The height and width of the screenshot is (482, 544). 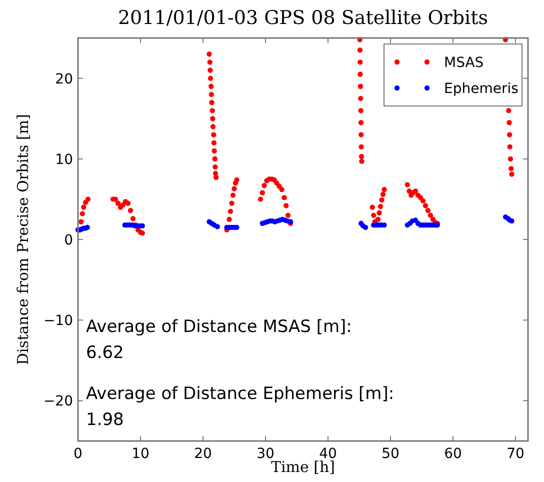 What do you see at coordinates (240, 407) in the screenshot?
I see `annotation: Average of Distance Ephemeris [m]: 1.98` at bounding box center [240, 407].